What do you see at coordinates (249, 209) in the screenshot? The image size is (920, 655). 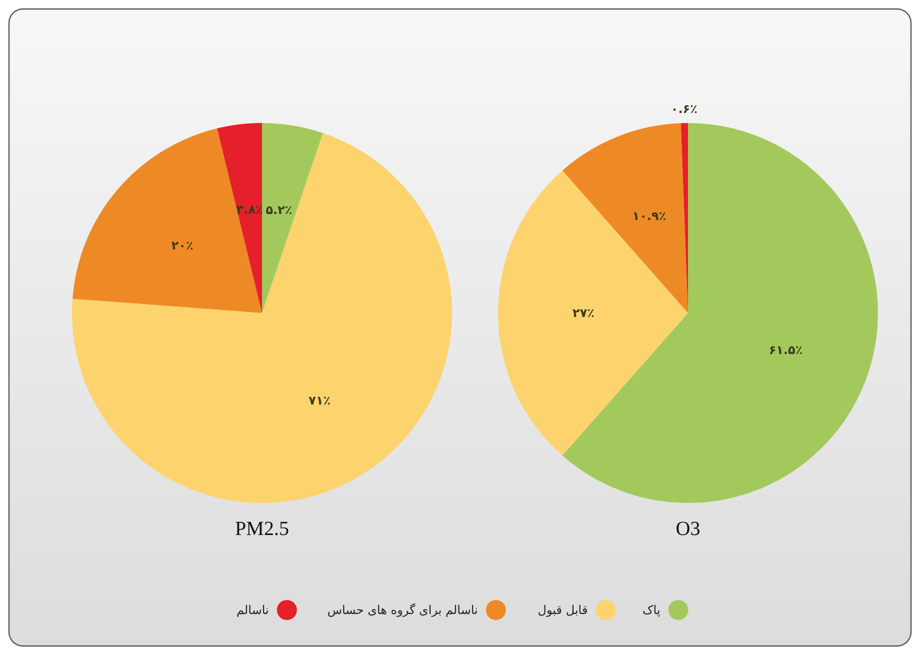 I see `data-label: ۳.۸٪` at bounding box center [249, 209].